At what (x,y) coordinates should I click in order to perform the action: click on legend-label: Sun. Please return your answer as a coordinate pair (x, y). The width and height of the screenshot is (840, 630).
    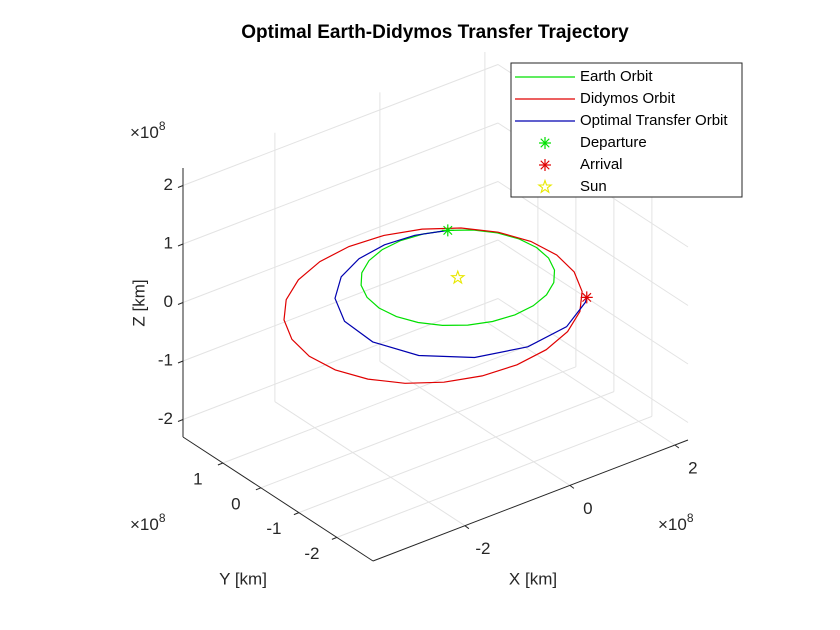
    Looking at the image, I should click on (593, 186).